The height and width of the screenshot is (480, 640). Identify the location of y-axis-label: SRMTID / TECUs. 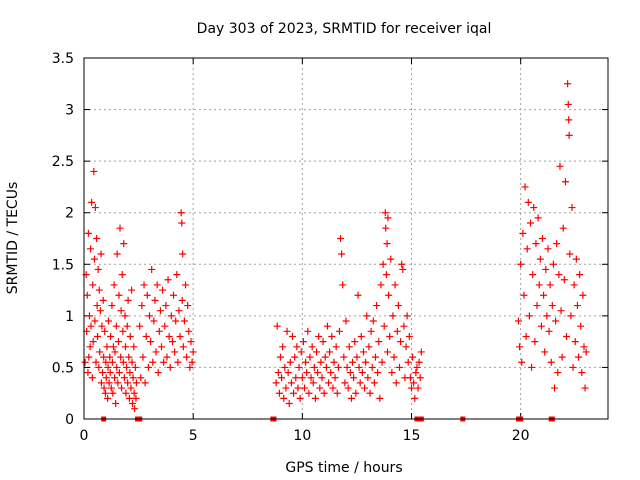
(13, 238).